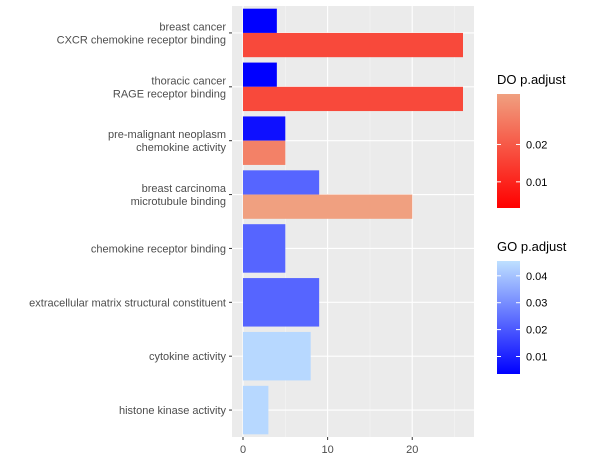 This screenshot has width=590, height=465. What do you see at coordinates (158, 249) in the screenshot?
I see `y-tick-label: chemokine receptor binding` at bounding box center [158, 249].